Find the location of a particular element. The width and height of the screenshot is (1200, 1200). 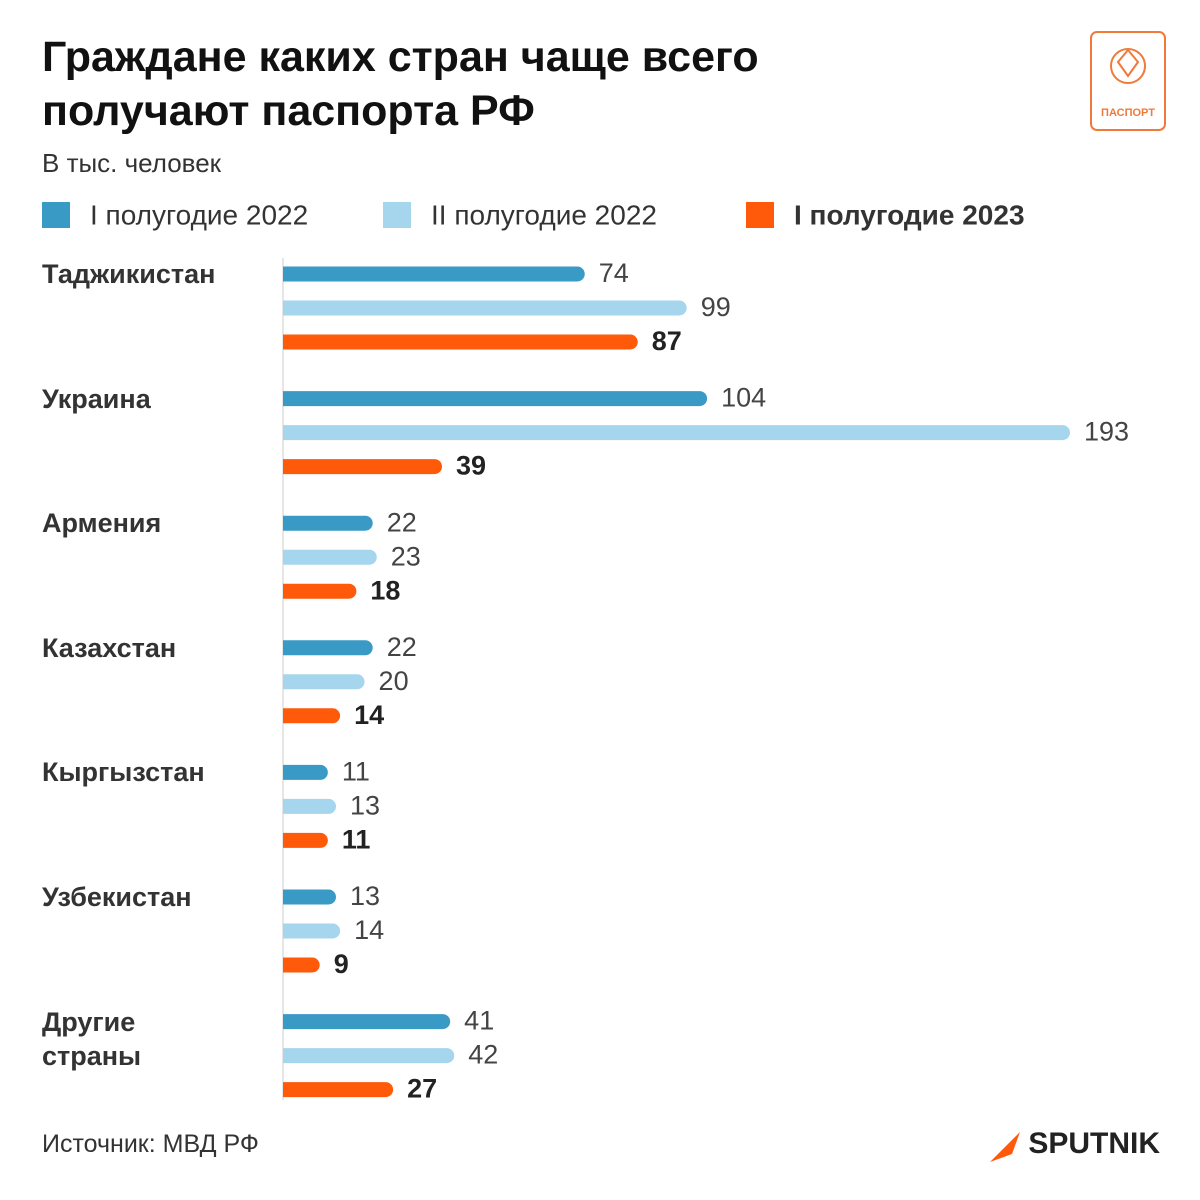

value-label: 39 is located at coordinates (471, 466).